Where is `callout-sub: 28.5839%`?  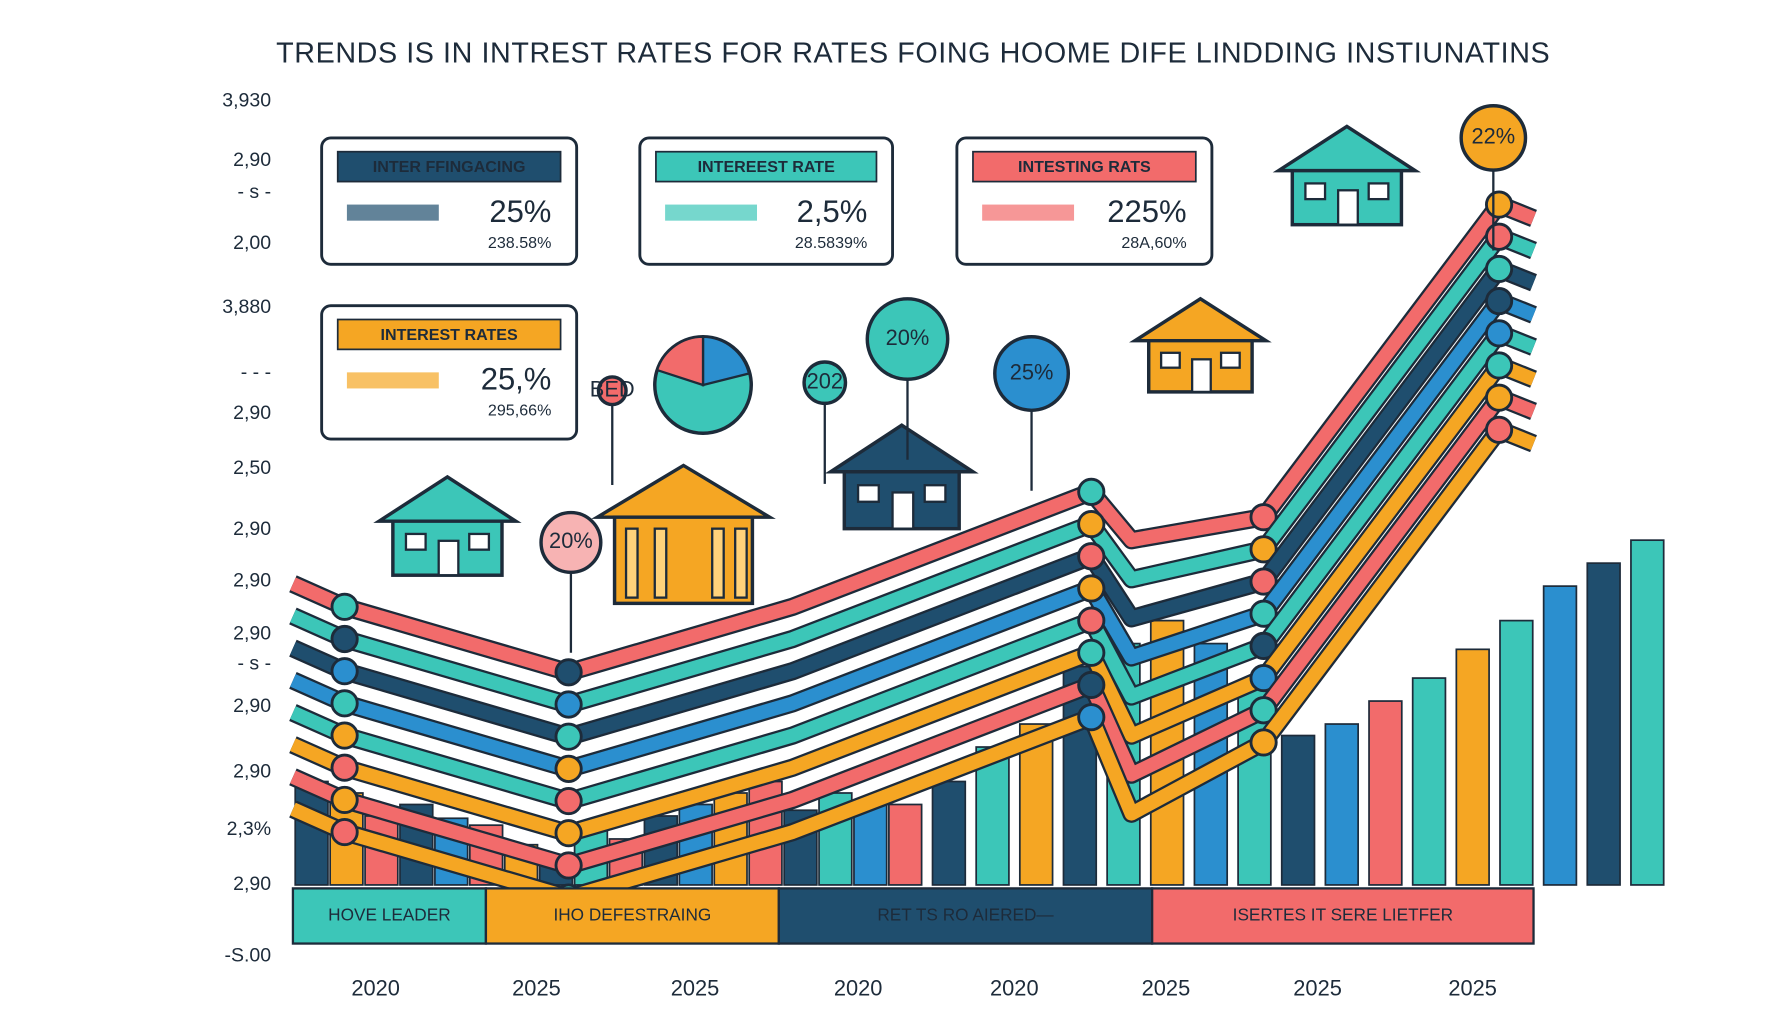
callout-sub: 28.5839% is located at coordinates (831, 243).